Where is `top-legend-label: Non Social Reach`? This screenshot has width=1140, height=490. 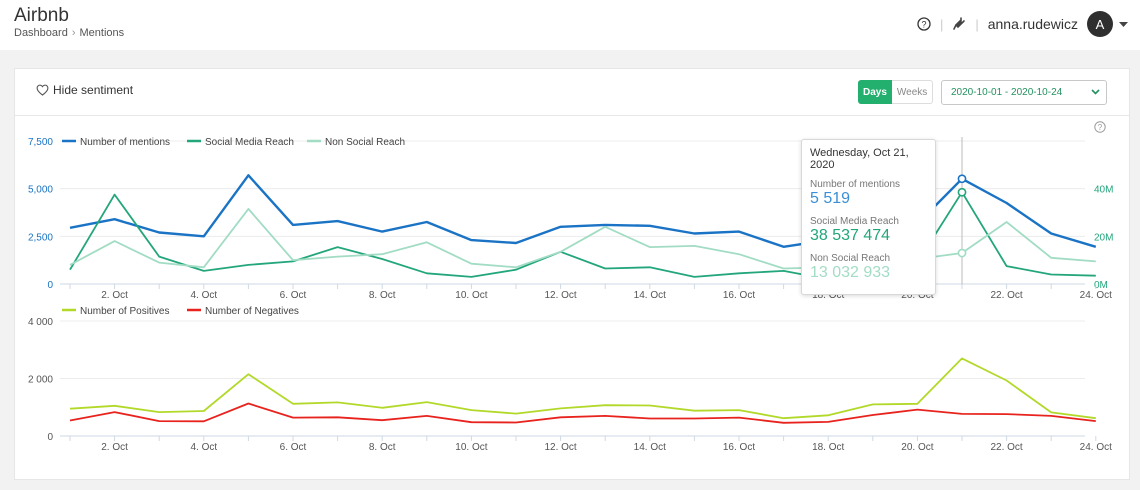
top-legend-label: Non Social Reach is located at coordinates (365, 142).